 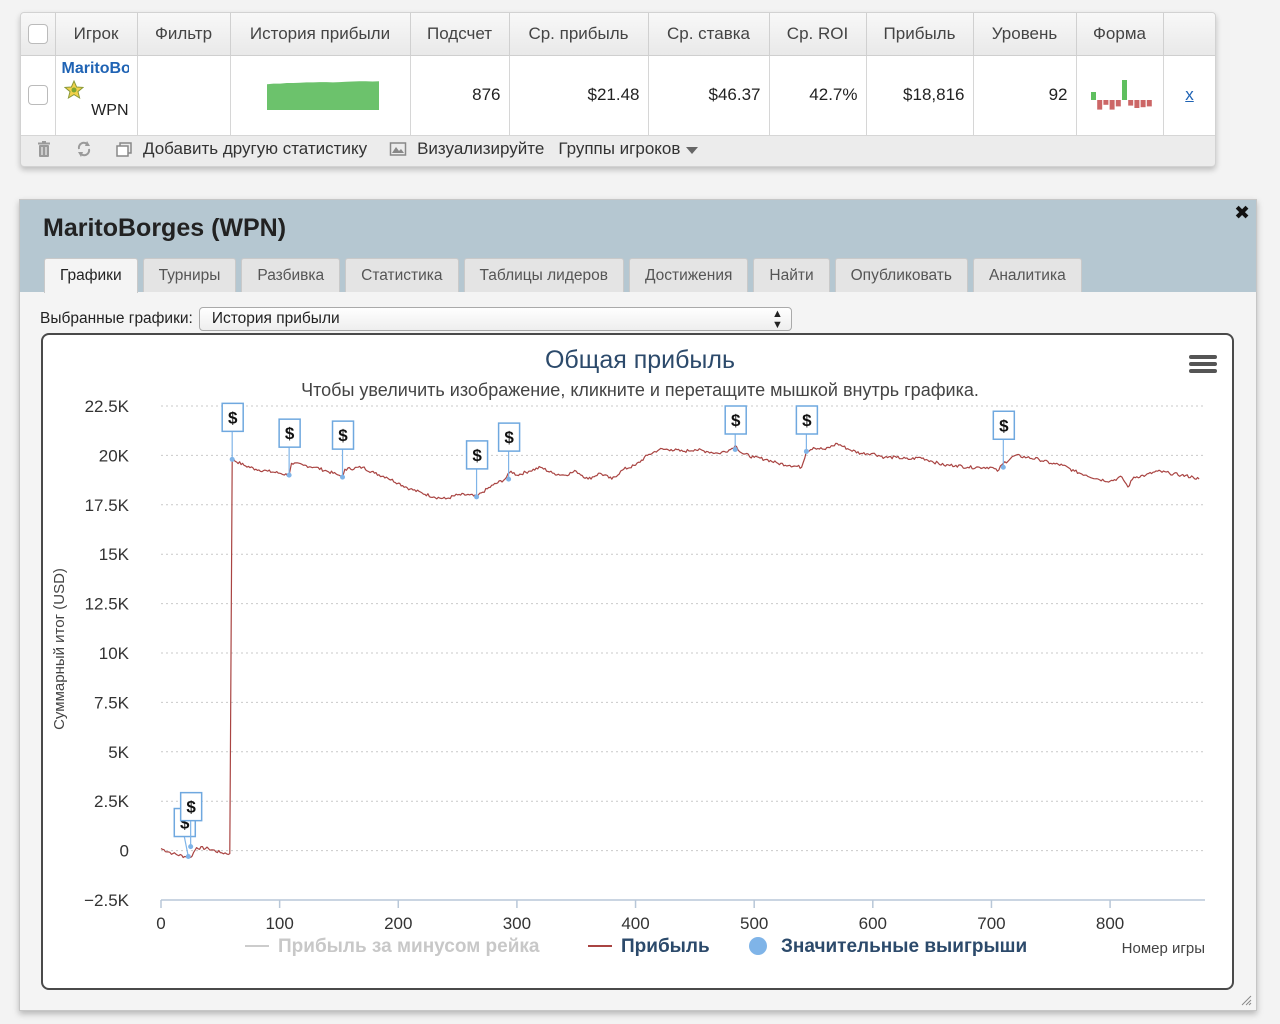 What do you see at coordinates (904, 946) in the screenshot?
I see `legend-label: Значительные выигрыши` at bounding box center [904, 946].